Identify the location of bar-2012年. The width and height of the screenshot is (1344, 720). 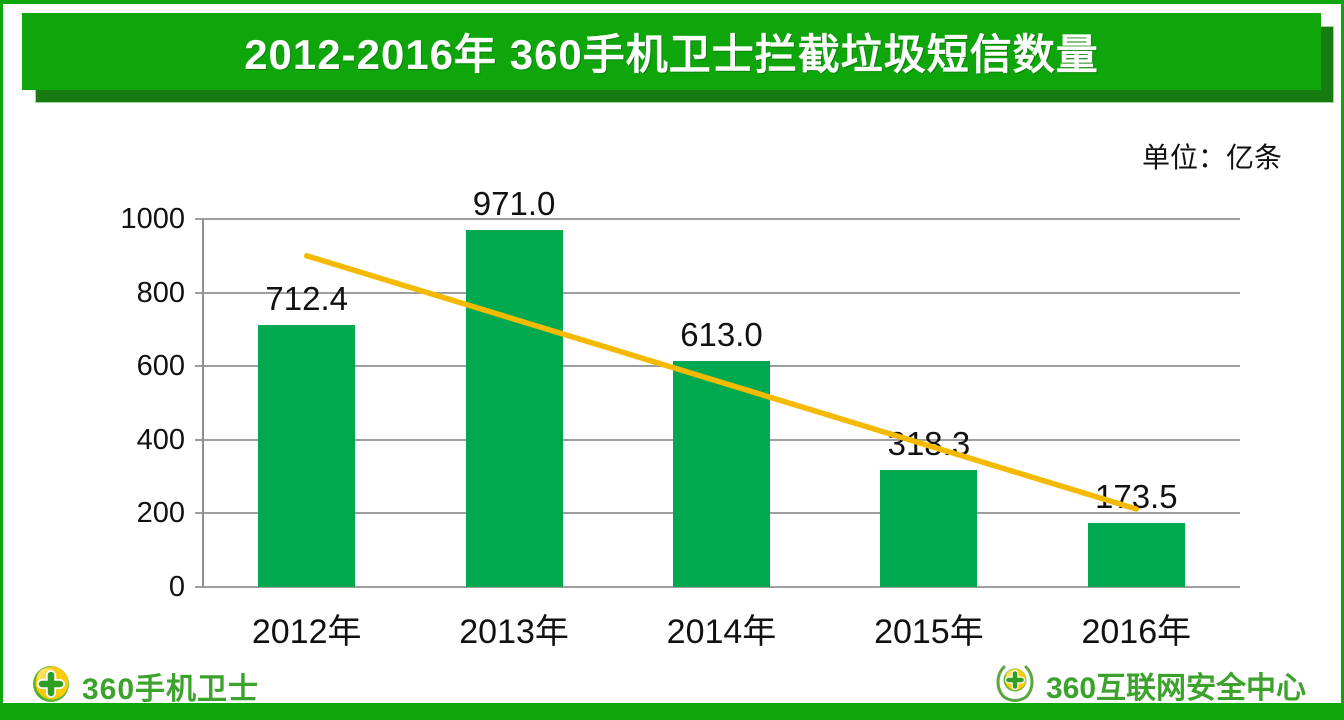
(307, 455).